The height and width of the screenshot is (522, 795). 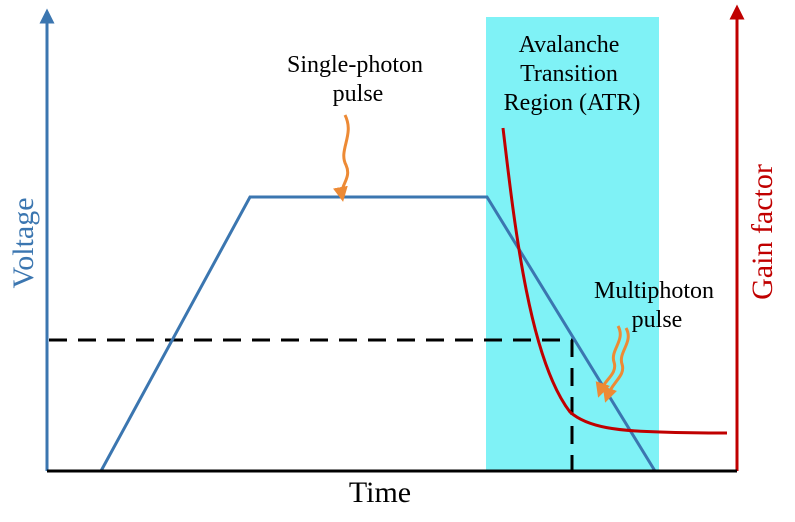 What do you see at coordinates (380, 492) in the screenshot?
I see `x-axis-label: Time` at bounding box center [380, 492].